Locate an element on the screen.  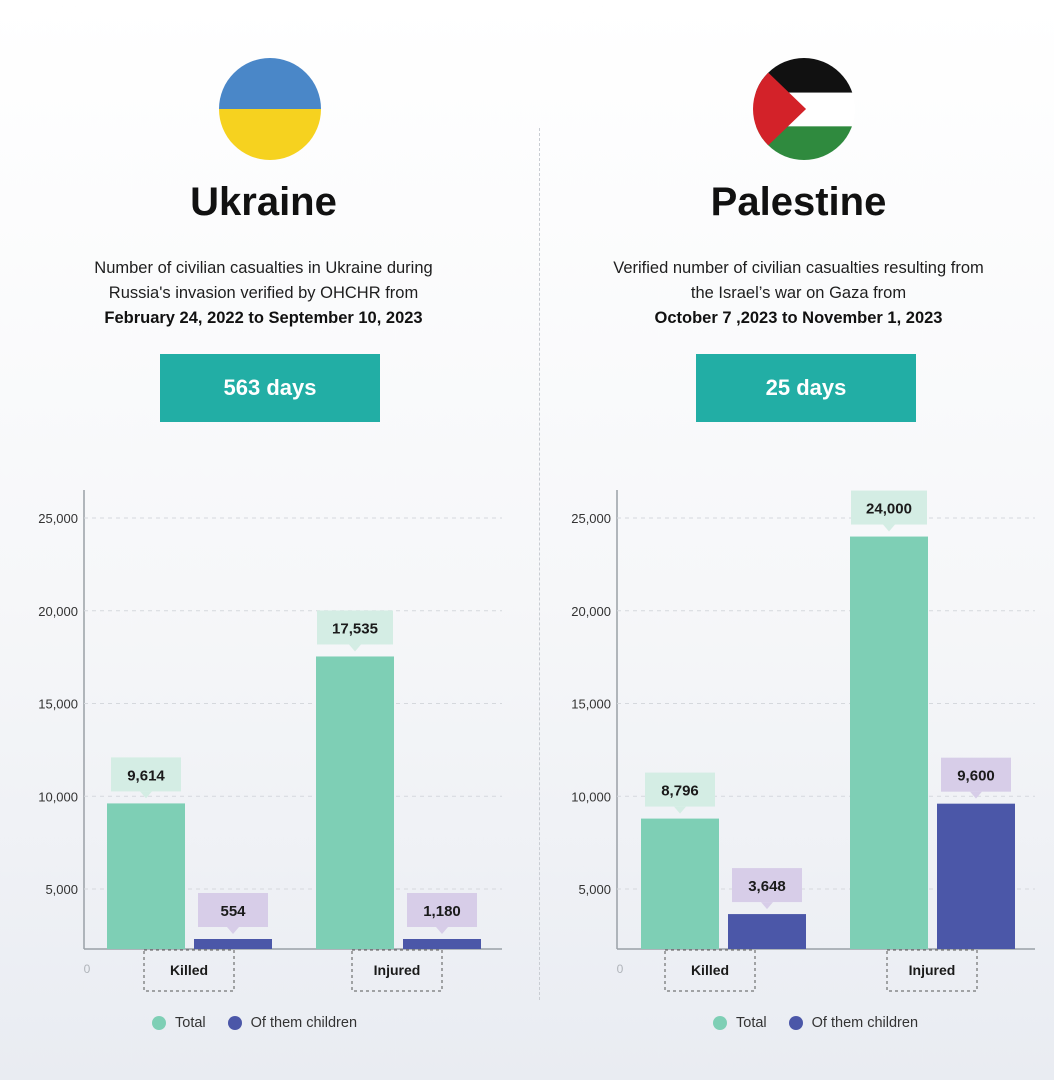
data-label: 9,614 is located at coordinates (146, 775).